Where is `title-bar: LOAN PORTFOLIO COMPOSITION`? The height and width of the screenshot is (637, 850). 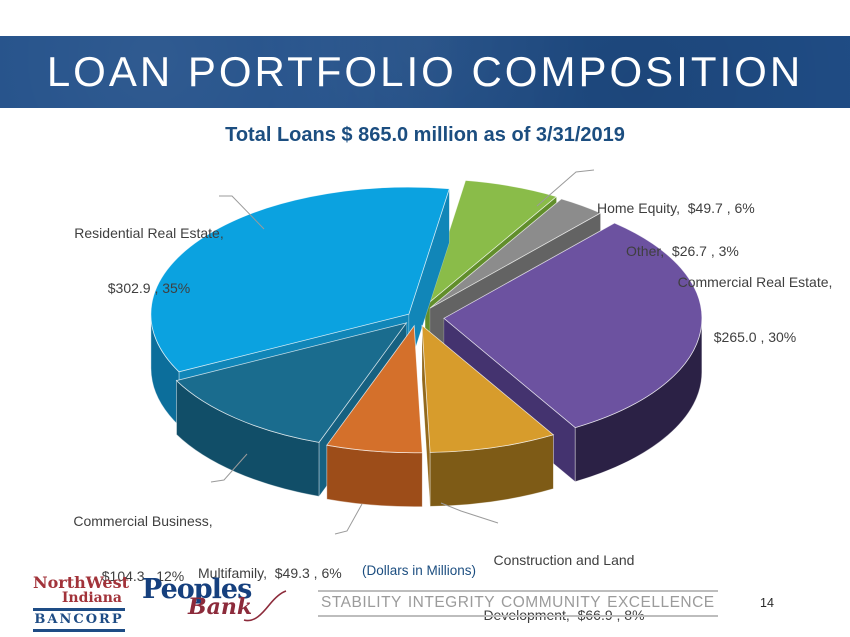 title-bar: LOAN PORTFOLIO COMPOSITION is located at coordinates (425, 72).